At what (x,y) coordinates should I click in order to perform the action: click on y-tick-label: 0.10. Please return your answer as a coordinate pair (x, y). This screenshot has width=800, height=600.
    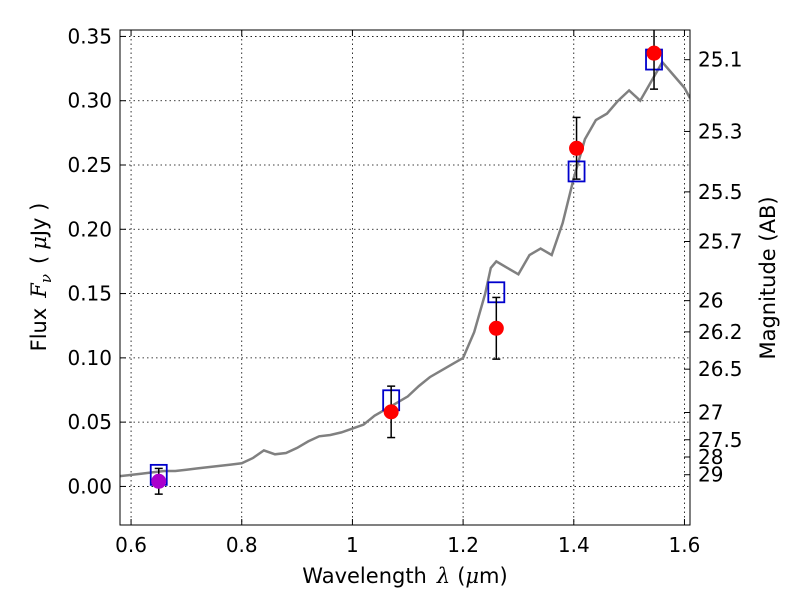
    Looking at the image, I should click on (89, 358).